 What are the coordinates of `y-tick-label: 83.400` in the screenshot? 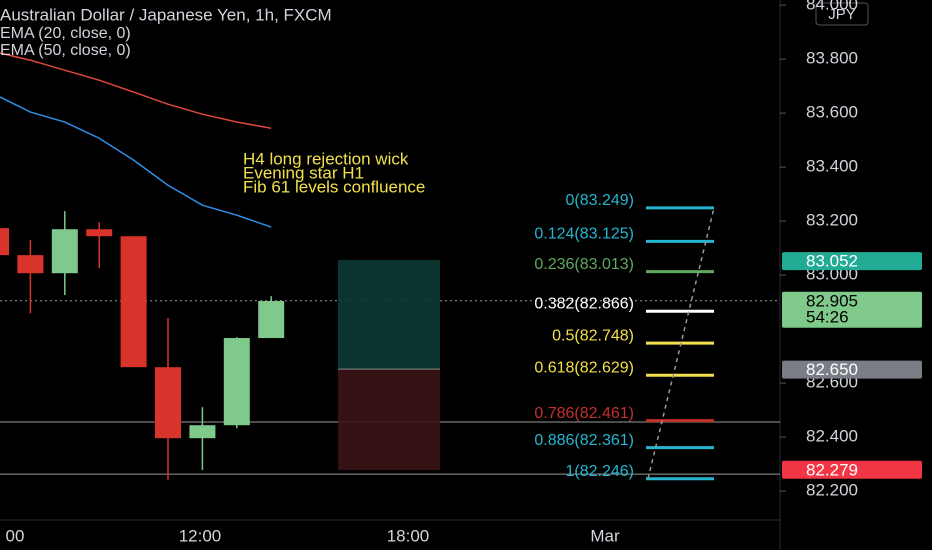 It's located at (832, 166).